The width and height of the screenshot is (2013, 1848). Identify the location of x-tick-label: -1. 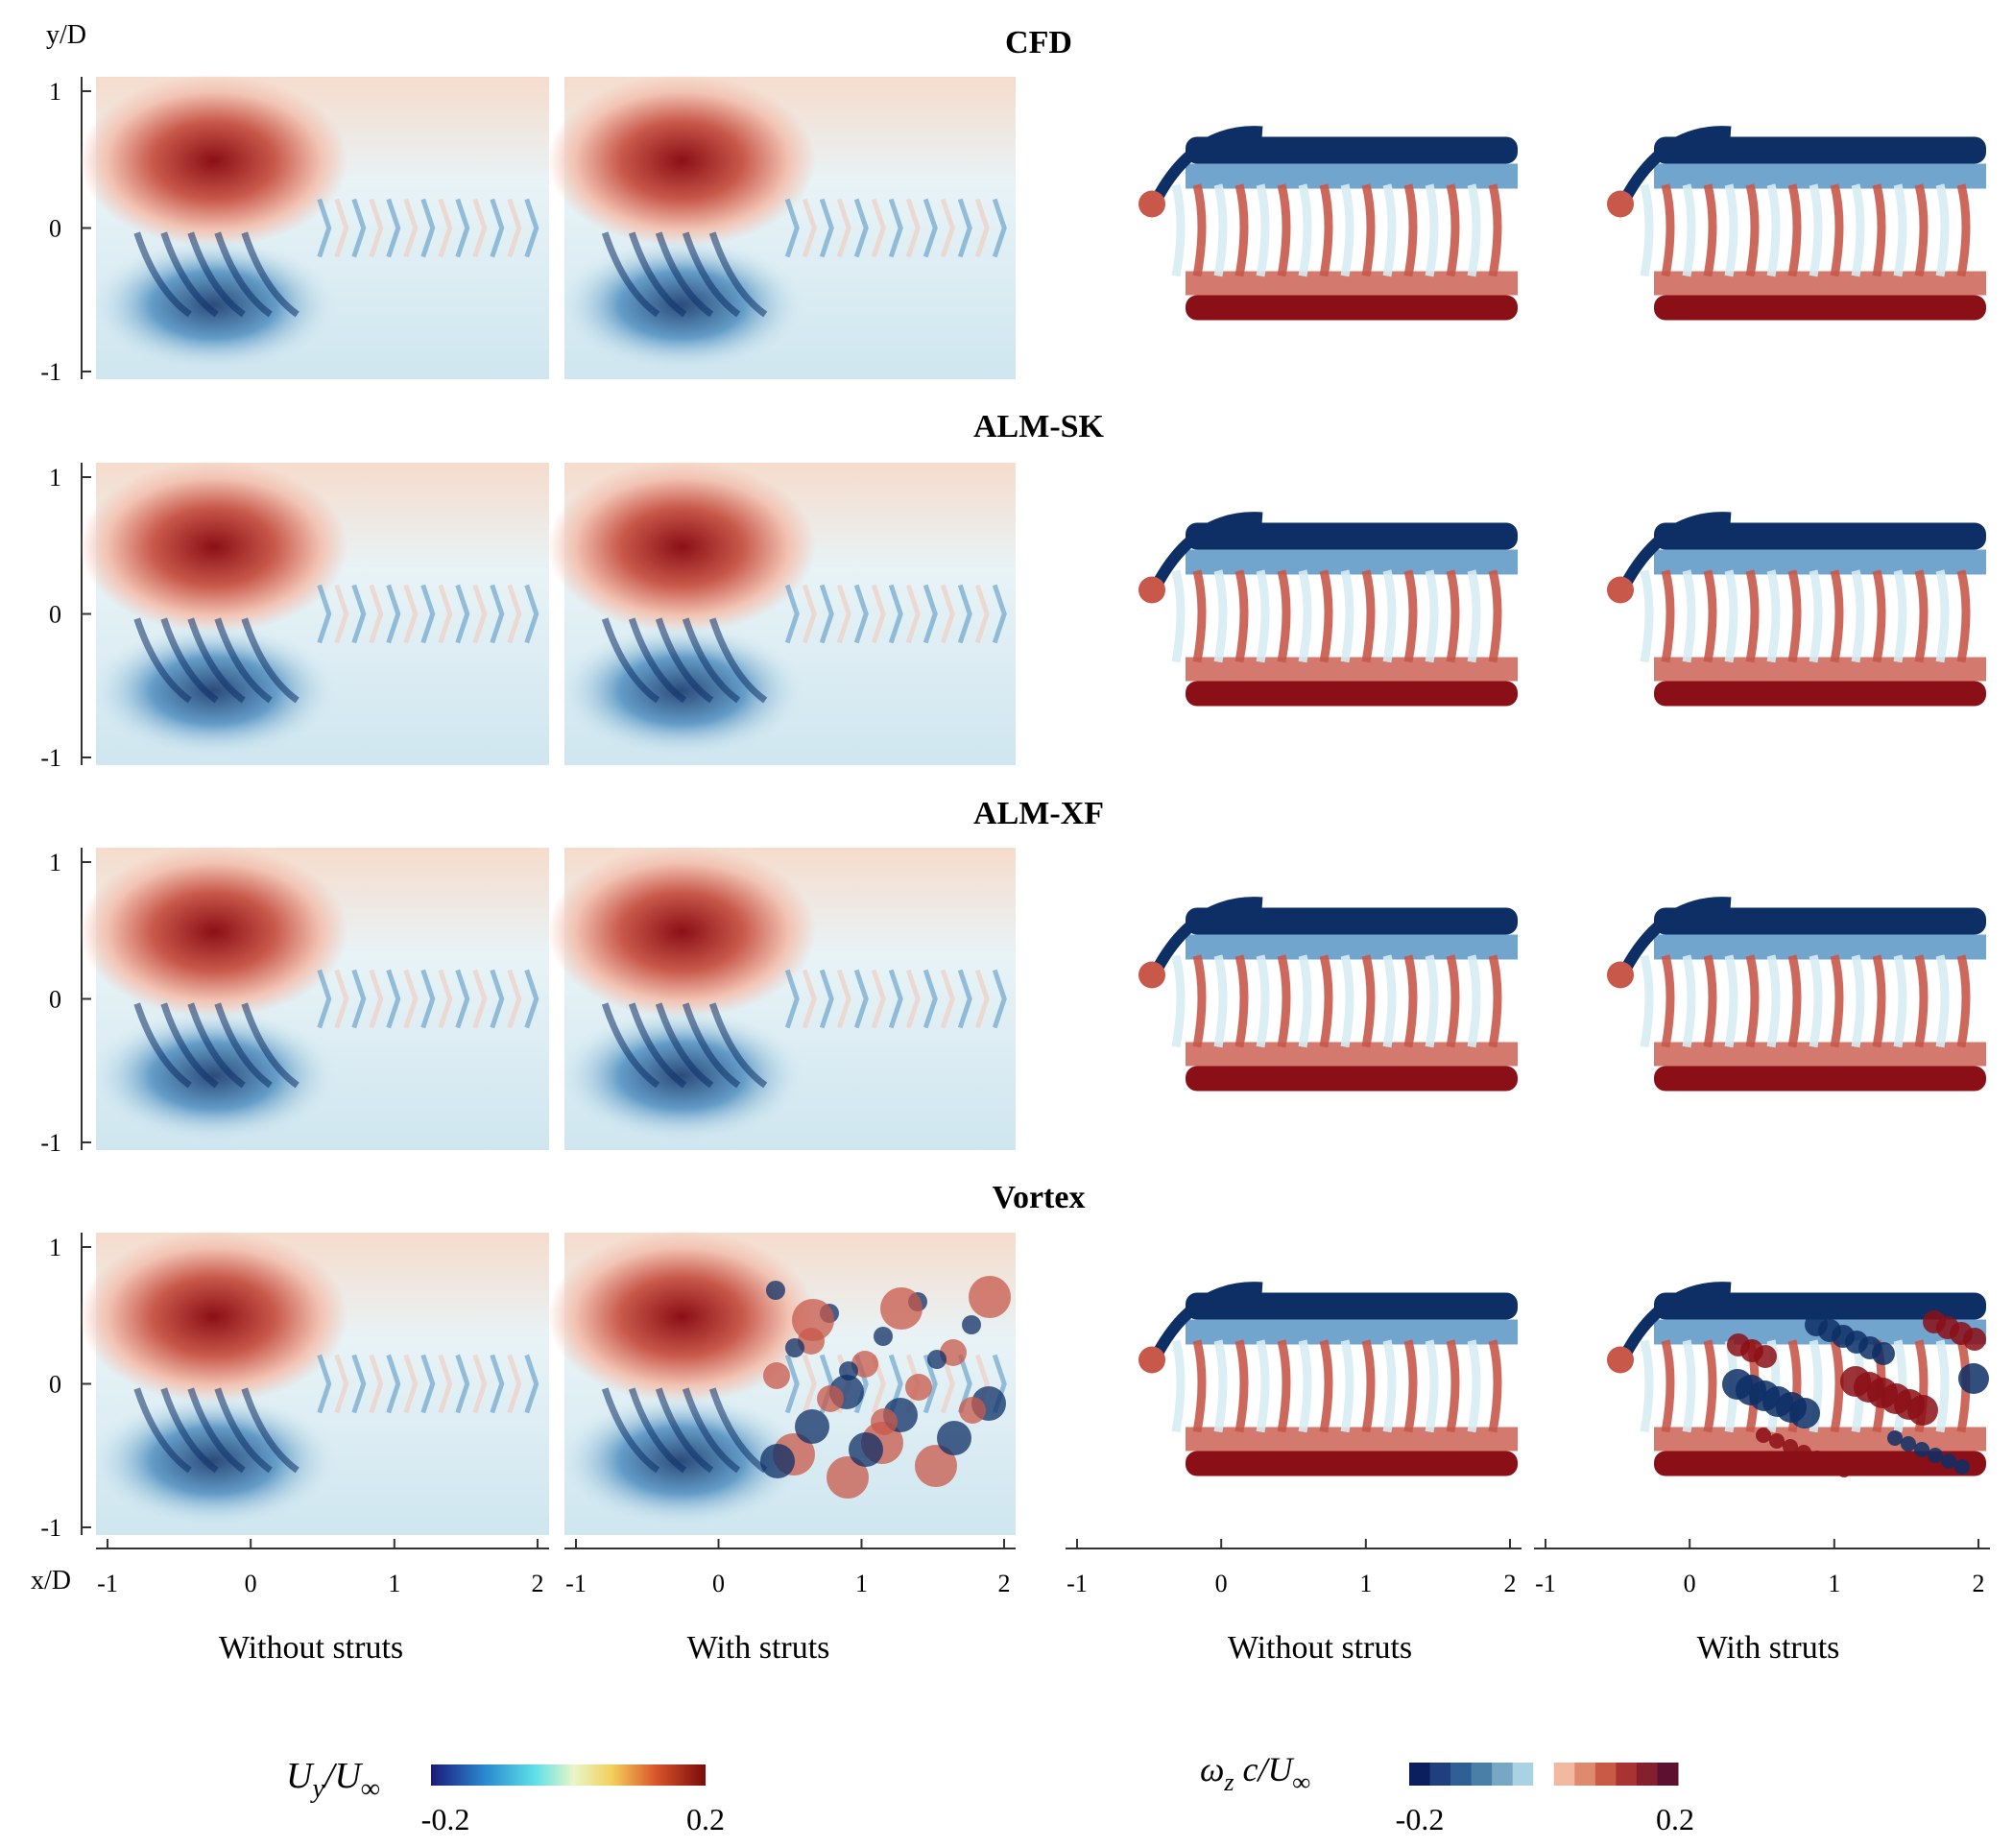
(1077, 1583).